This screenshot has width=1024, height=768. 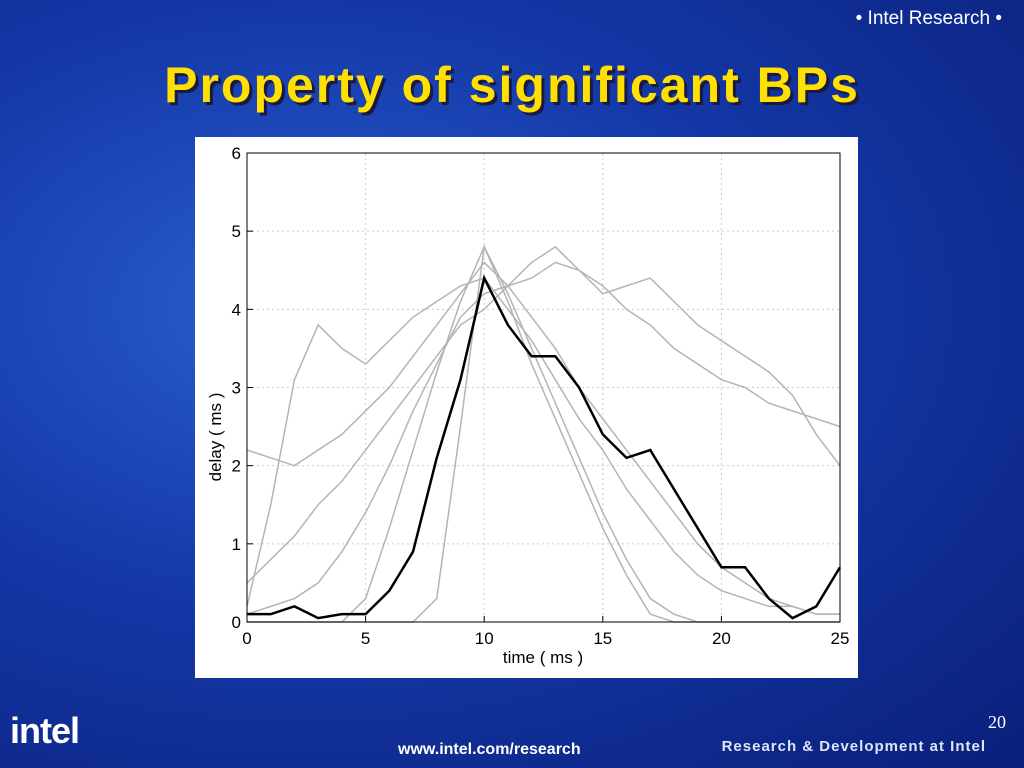 What do you see at coordinates (840, 638) in the screenshot?
I see `x-tick-label: 25` at bounding box center [840, 638].